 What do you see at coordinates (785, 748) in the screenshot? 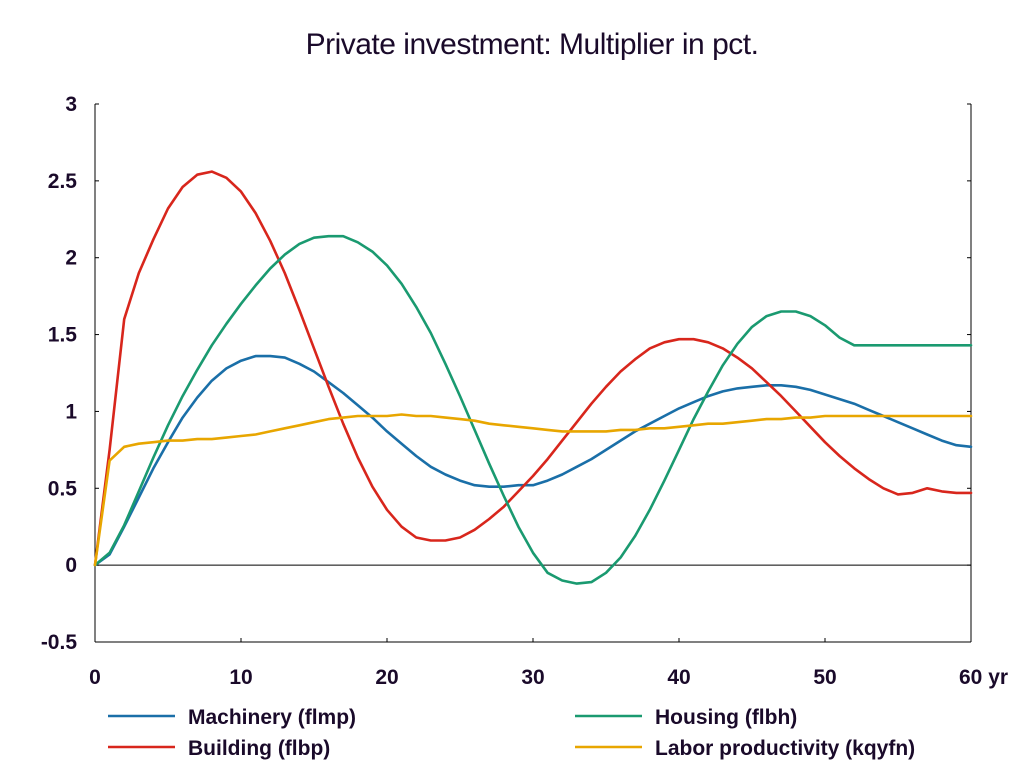
I see `legend-label: Labor productivity (kqyfn)` at bounding box center [785, 748].